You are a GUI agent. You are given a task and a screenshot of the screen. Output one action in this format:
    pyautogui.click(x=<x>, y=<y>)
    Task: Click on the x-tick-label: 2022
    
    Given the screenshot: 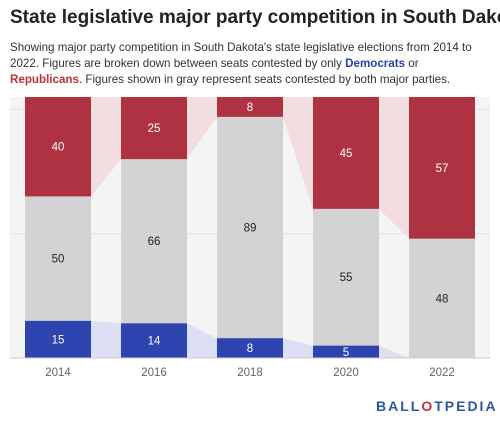 What is the action you would take?
    pyautogui.click(x=442, y=373)
    